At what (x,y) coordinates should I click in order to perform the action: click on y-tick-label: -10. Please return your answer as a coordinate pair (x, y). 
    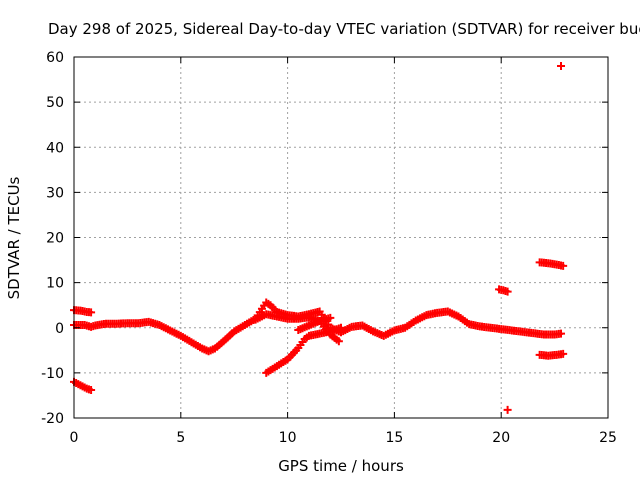
    Looking at the image, I should click on (52, 374).